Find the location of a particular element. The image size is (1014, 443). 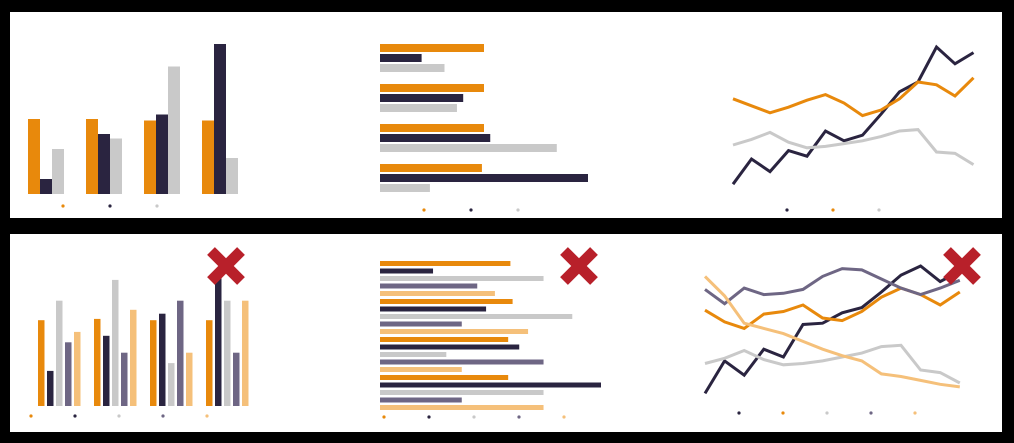

good-hbar-chart is located at coordinates (484, 128).